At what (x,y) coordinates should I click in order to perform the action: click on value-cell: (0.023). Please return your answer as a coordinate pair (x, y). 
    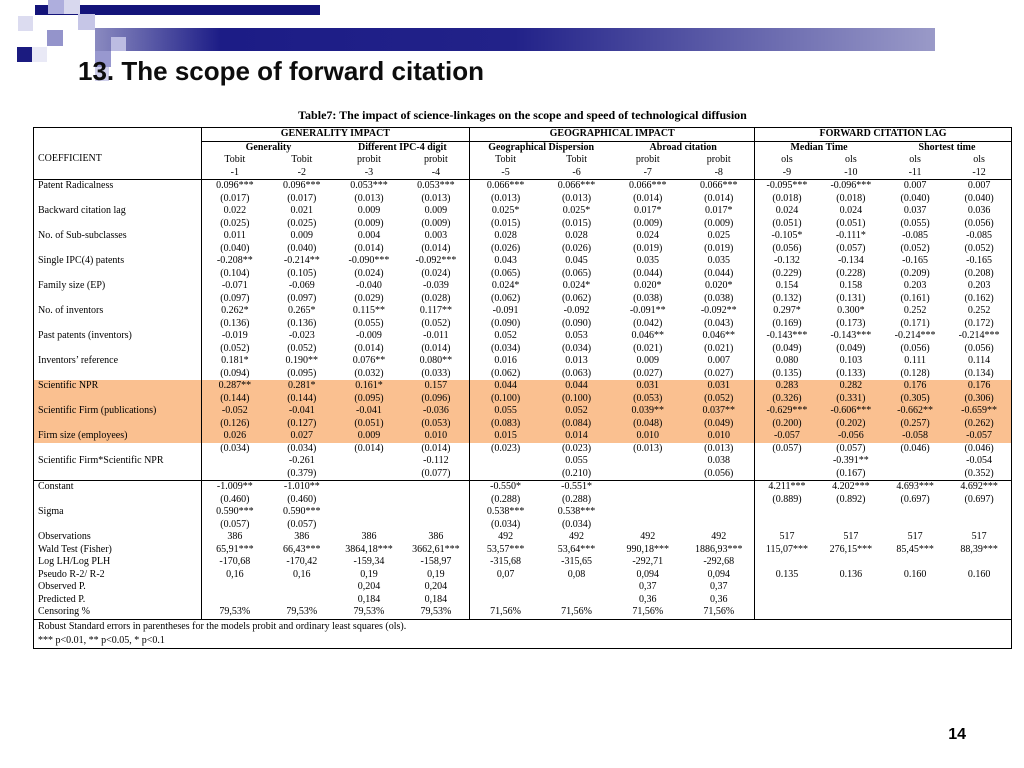
    Looking at the image, I should click on (505, 448).